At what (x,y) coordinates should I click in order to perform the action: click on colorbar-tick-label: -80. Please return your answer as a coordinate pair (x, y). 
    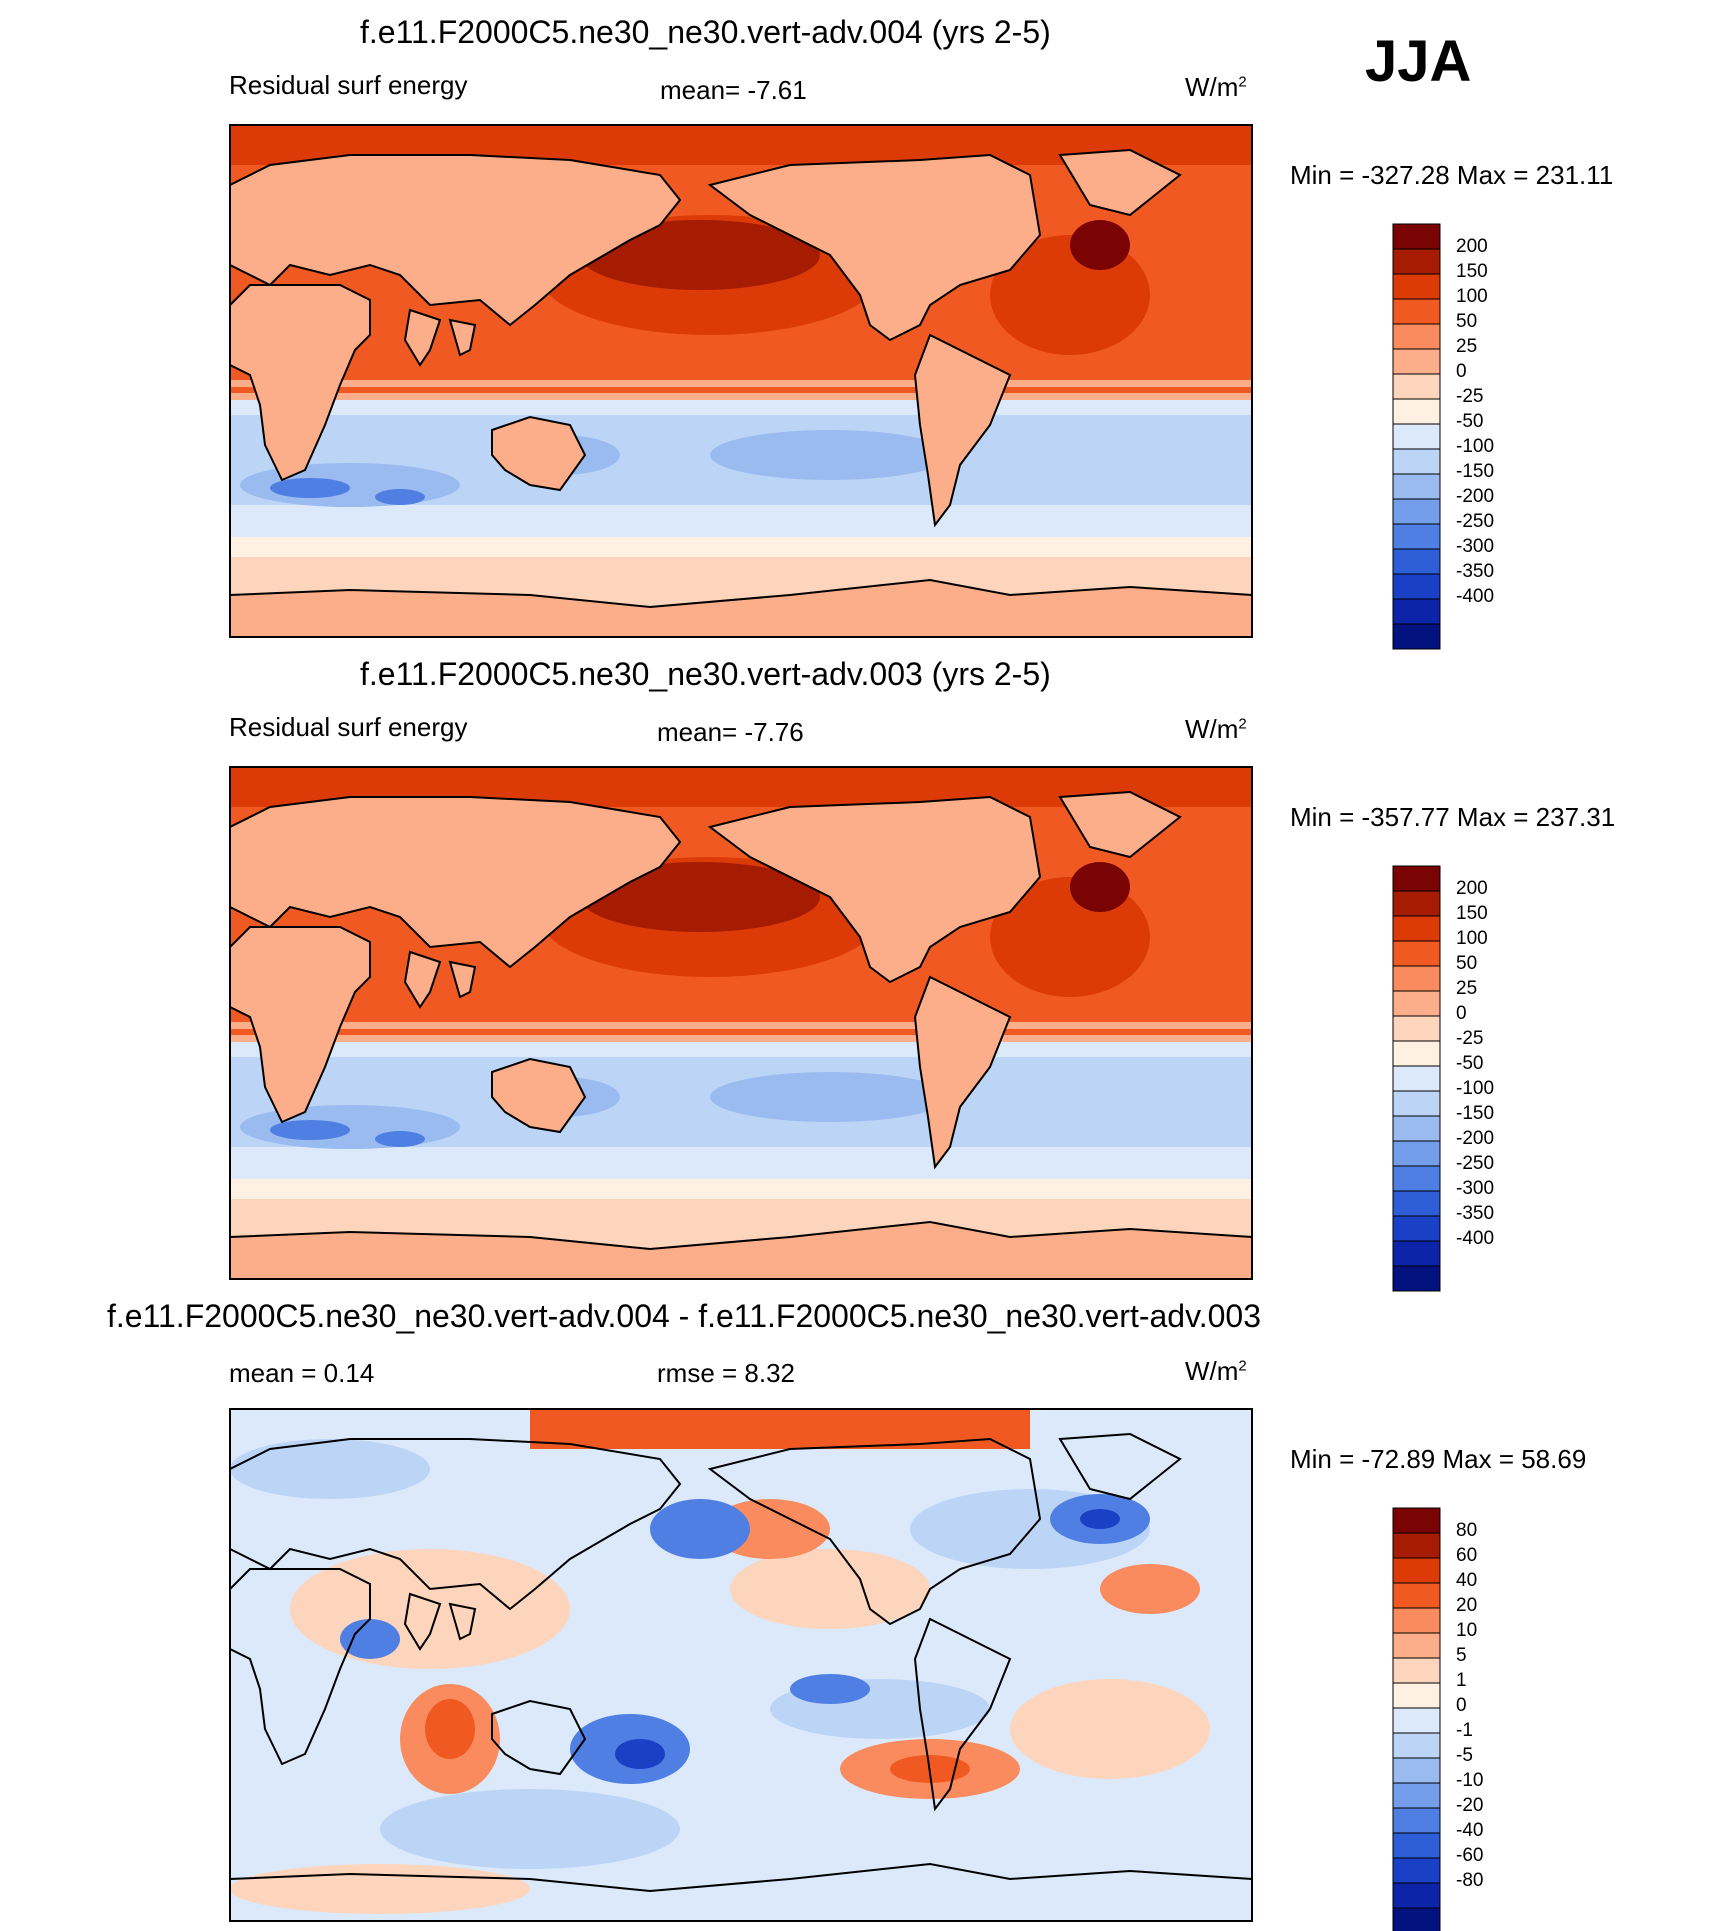
    Looking at the image, I should click on (1469, 1880).